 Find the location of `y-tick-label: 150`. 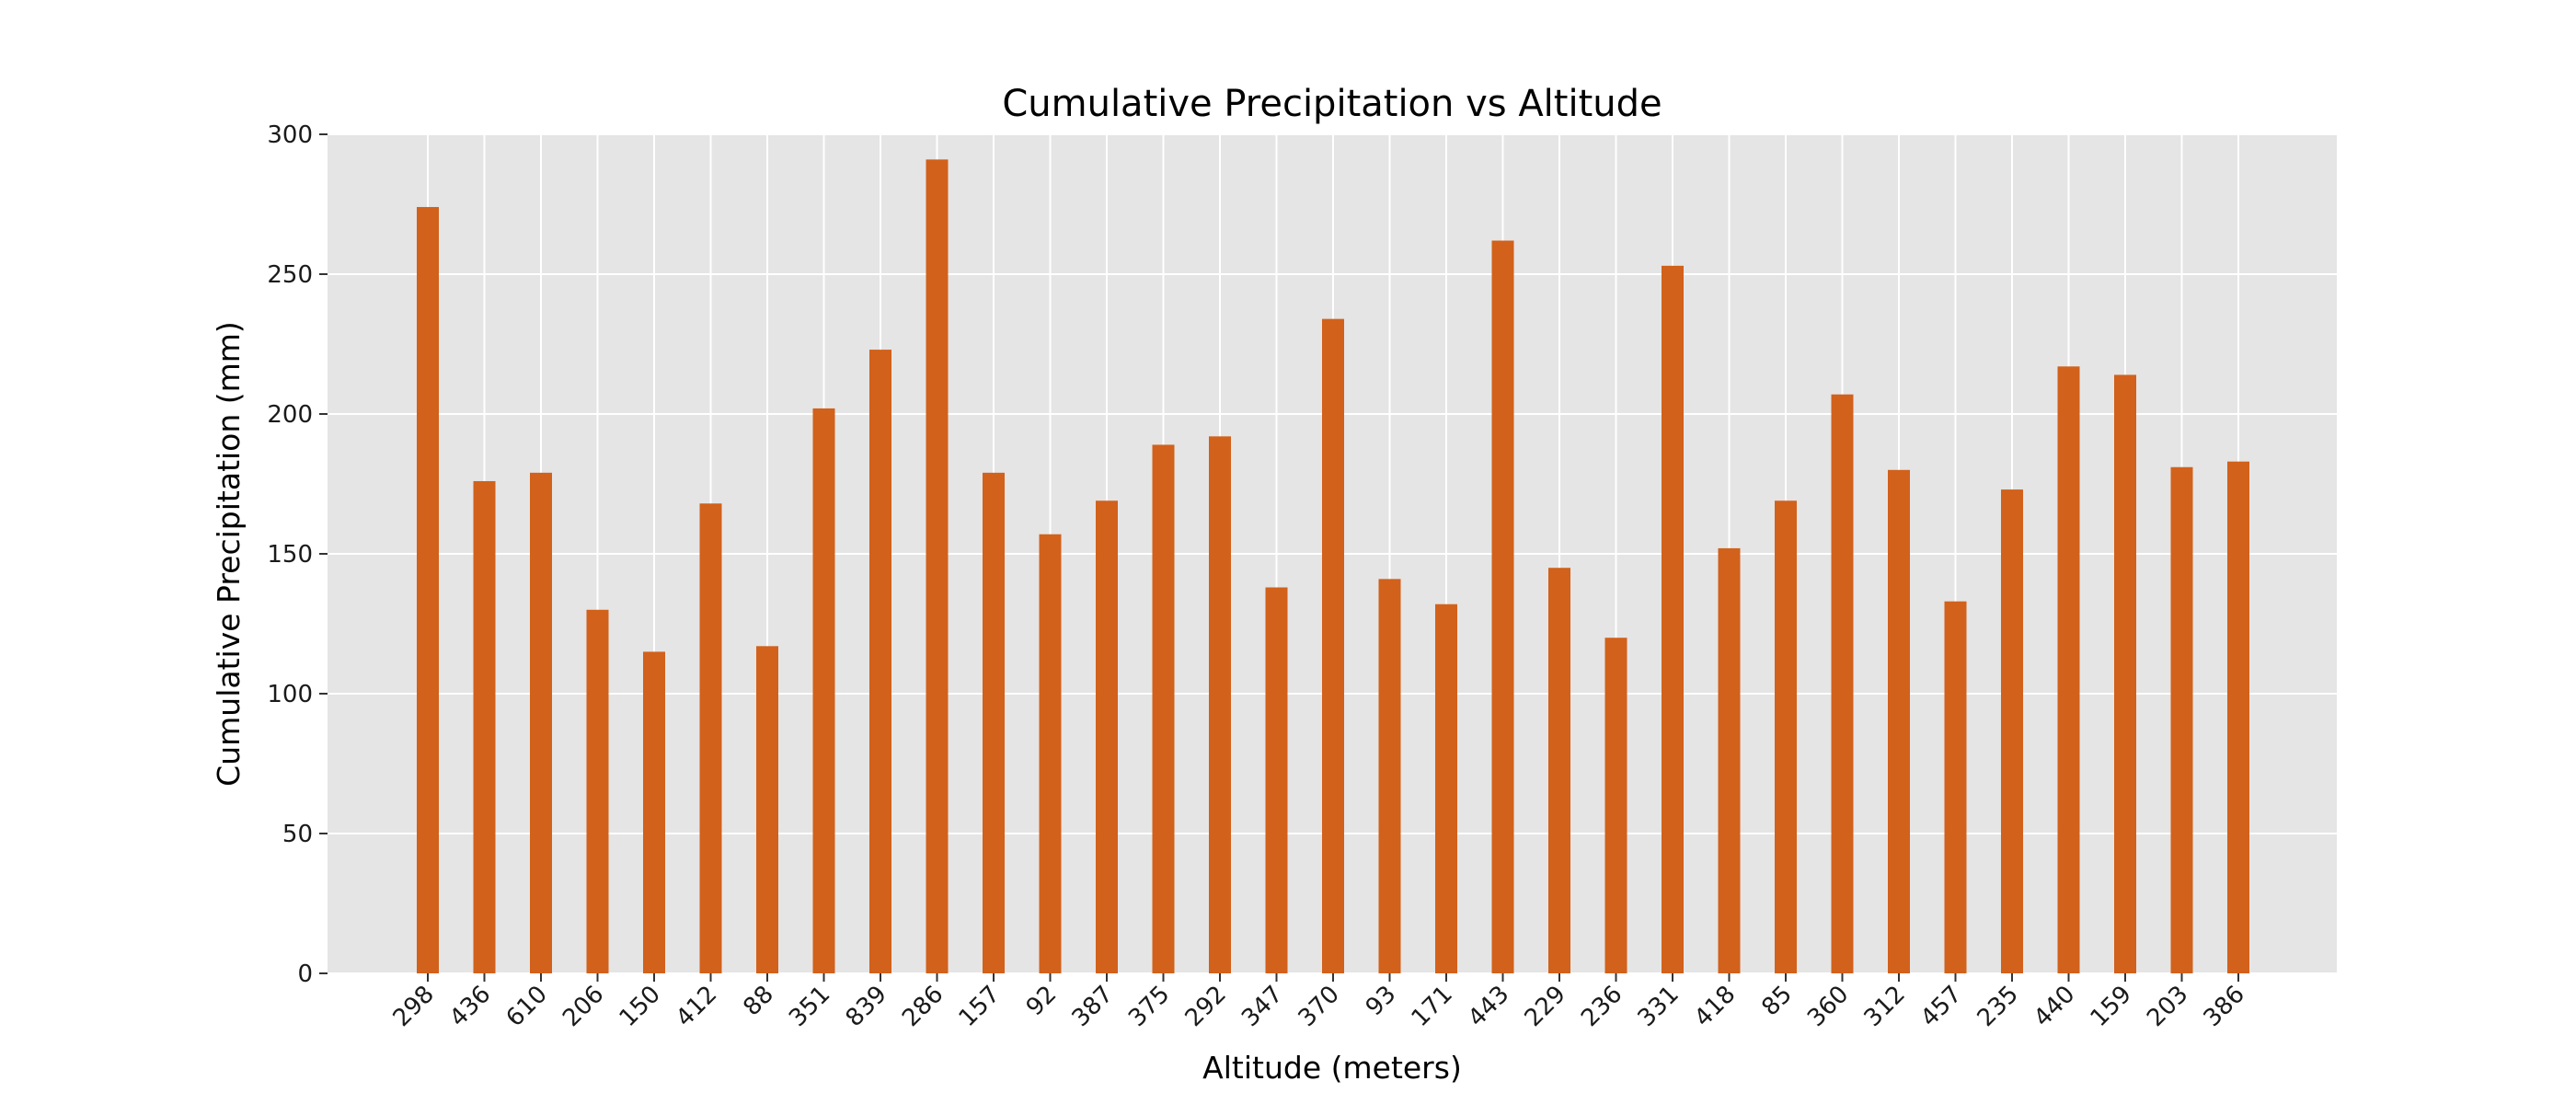

y-tick-label: 150 is located at coordinates (290, 555).